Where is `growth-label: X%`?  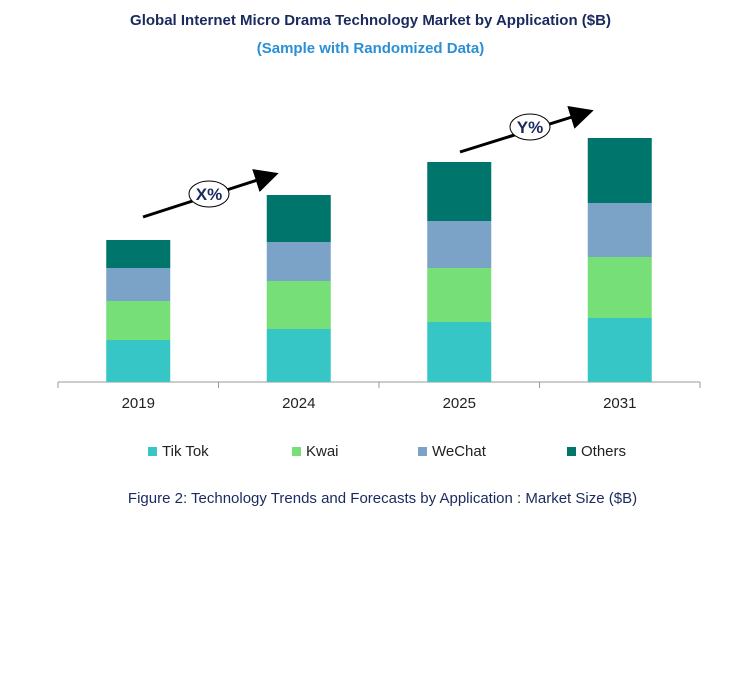 growth-label: X% is located at coordinates (209, 194).